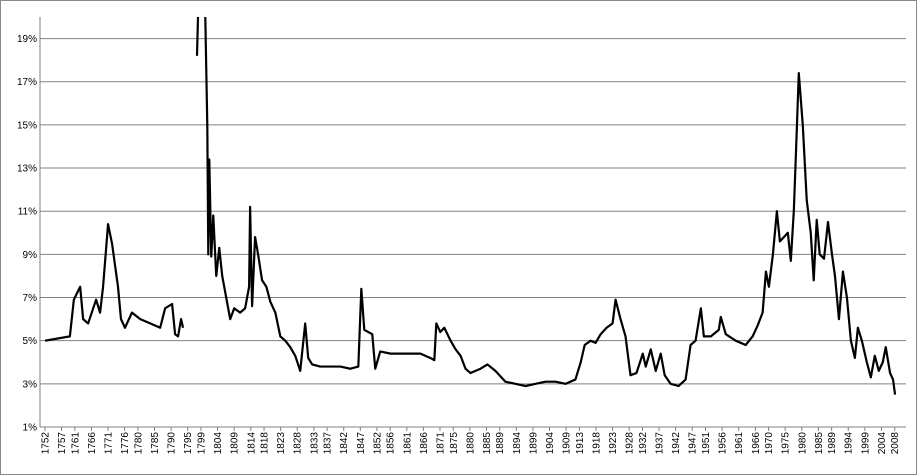 The height and width of the screenshot is (476, 918). What do you see at coordinates (62, 443) in the screenshot?
I see `x-tick-label: 1757` at bounding box center [62, 443].